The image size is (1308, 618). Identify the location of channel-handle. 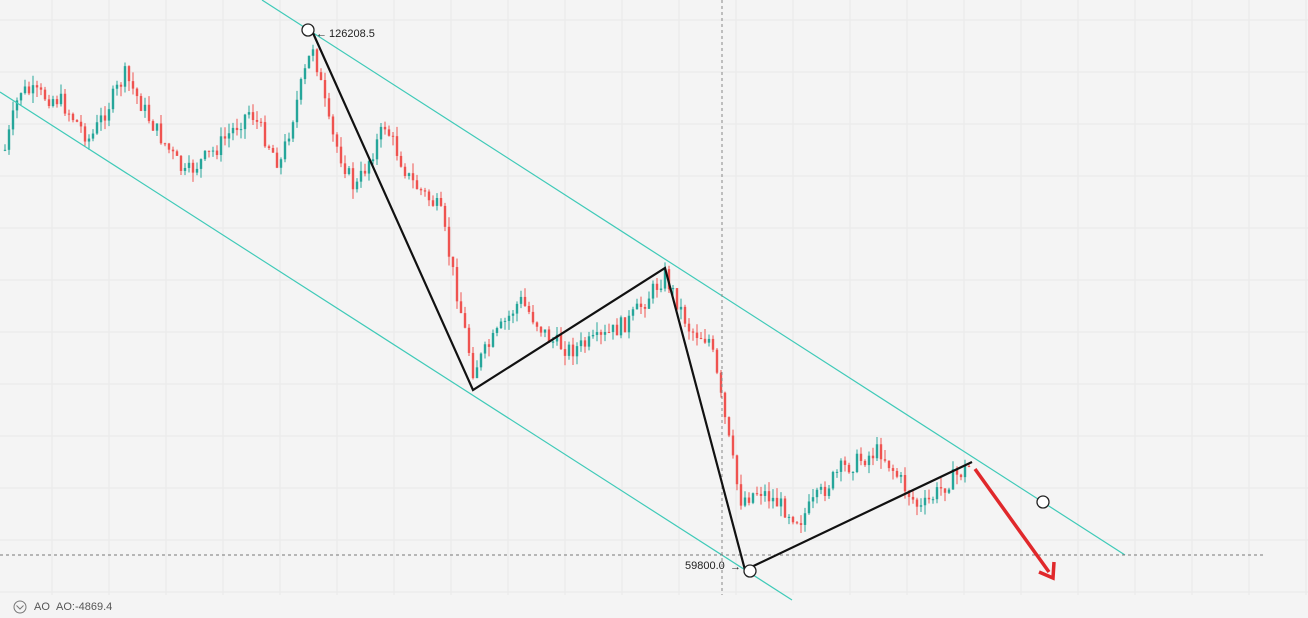
(1043, 502).